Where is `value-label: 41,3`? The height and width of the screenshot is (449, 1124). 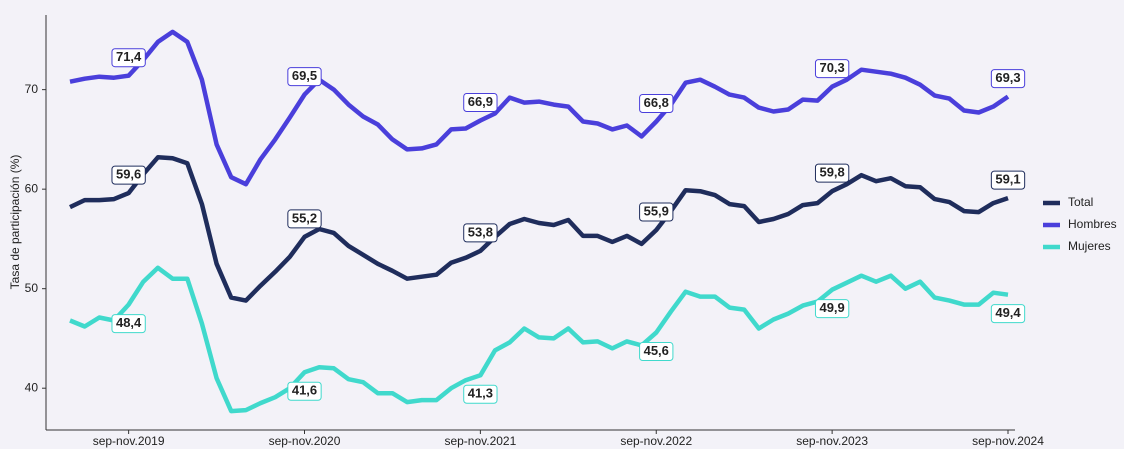
value-label: 41,3 is located at coordinates (480, 393).